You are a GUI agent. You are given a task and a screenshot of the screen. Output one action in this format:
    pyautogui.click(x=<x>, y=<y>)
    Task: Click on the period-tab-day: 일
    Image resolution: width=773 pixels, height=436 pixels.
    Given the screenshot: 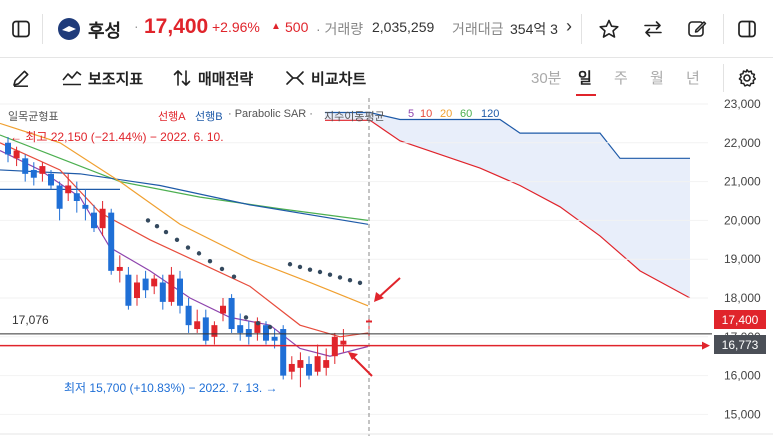 What is the action you would take?
    pyautogui.click(x=585, y=78)
    